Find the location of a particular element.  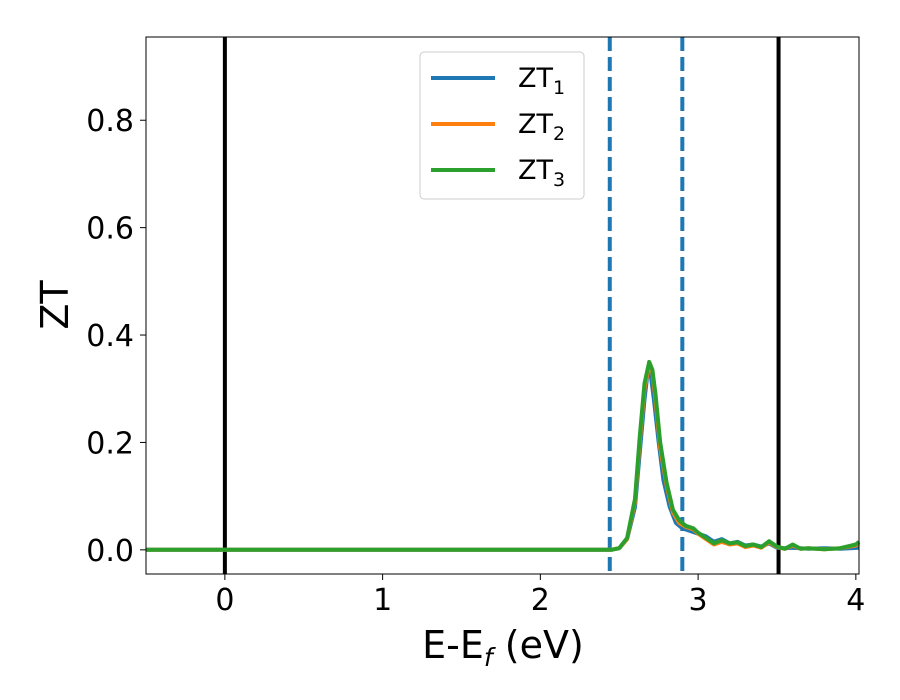

x-axis-label-unit: (eV) is located at coordinates (538, 645).